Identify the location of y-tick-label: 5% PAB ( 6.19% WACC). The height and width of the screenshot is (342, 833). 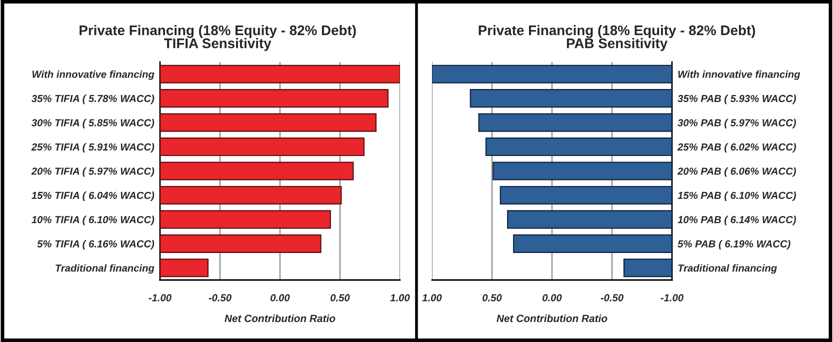
(734, 245).